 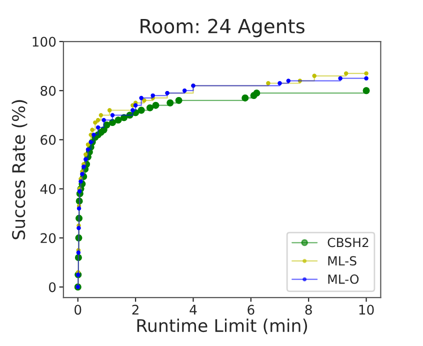 What do you see at coordinates (308, 309) in the screenshot?
I see `x-tick-label: 8` at bounding box center [308, 309].